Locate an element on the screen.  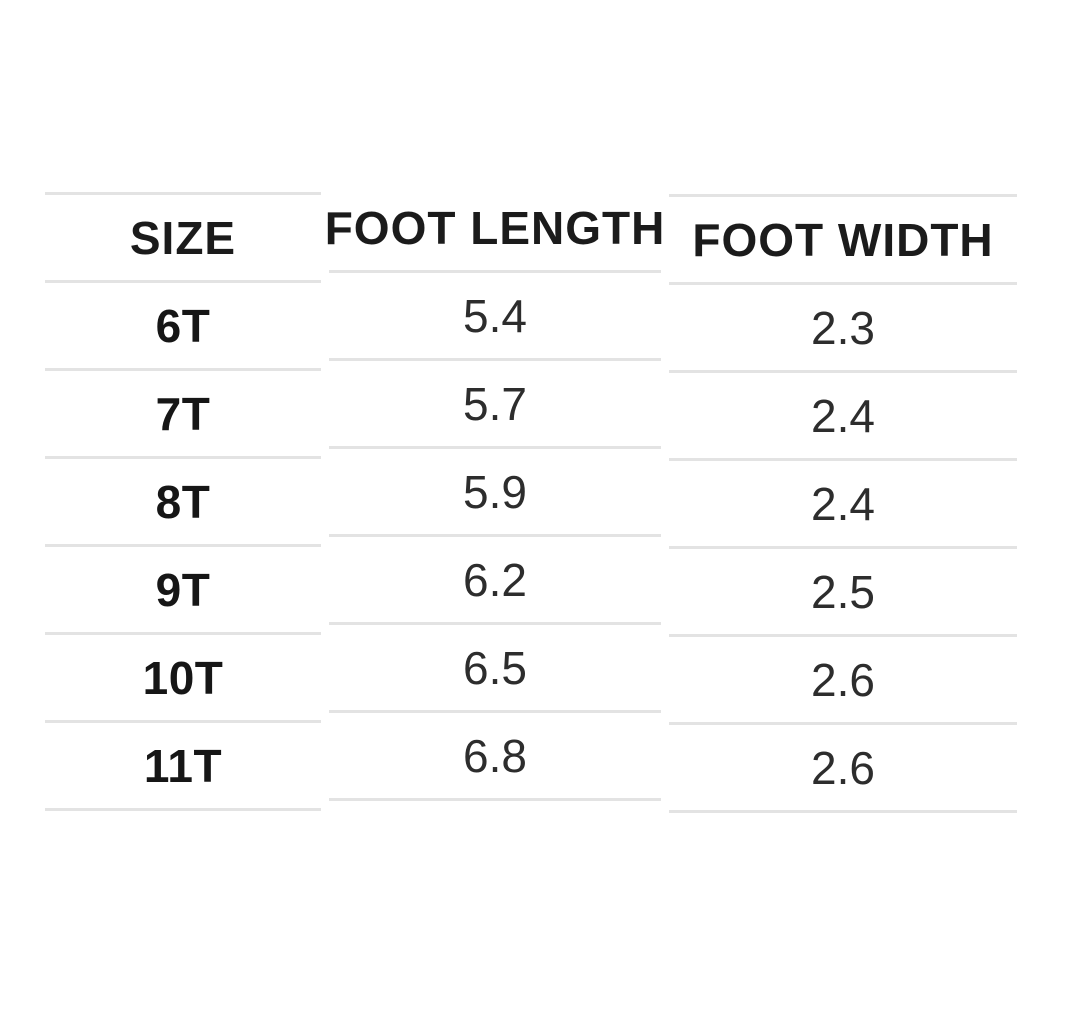
foot-length-value: 5.7 is located at coordinates (495, 405).